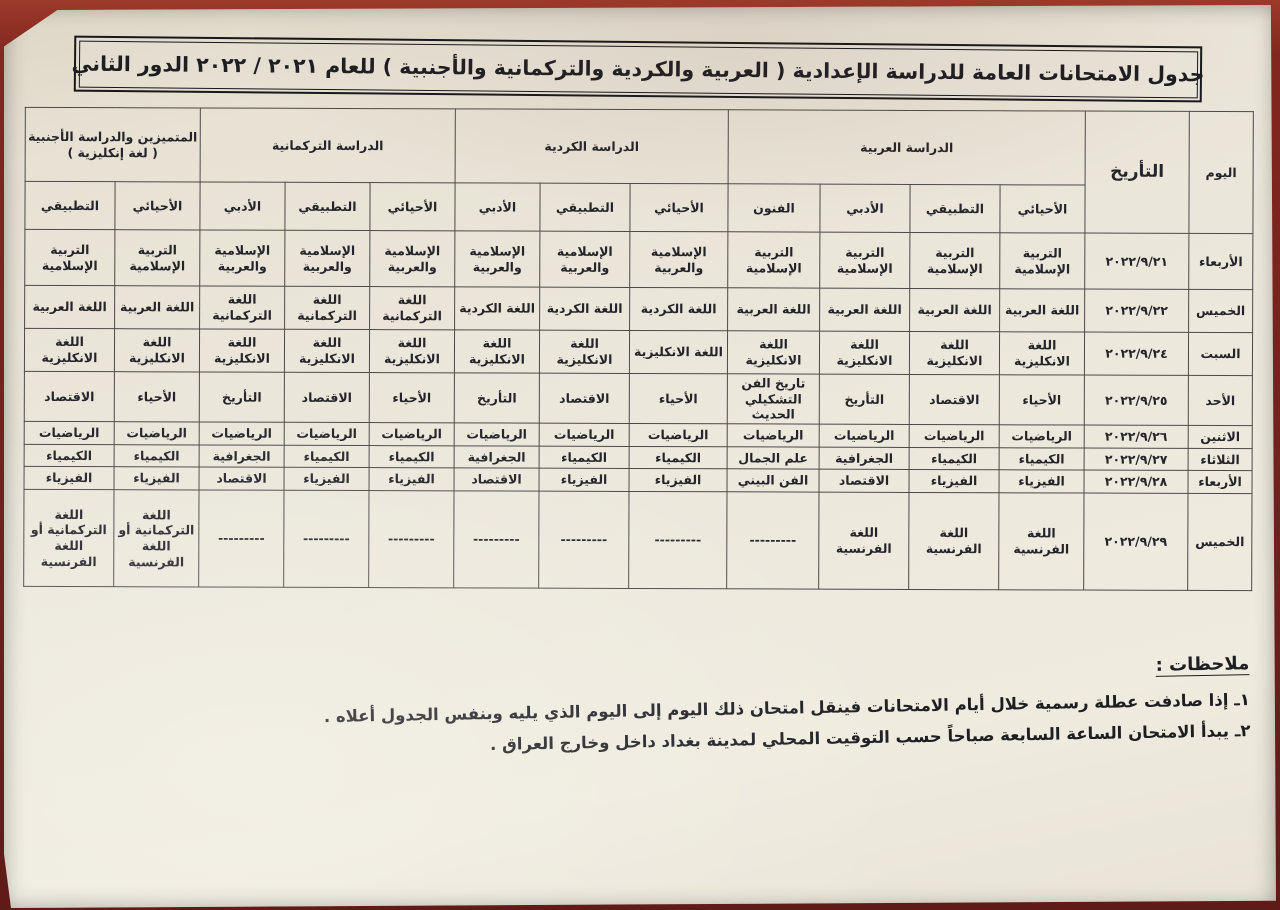 The height and width of the screenshot is (910, 1280). What do you see at coordinates (70, 205) in the screenshot?
I see `track-header-english-applied: التطبيقي` at bounding box center [70, 205].